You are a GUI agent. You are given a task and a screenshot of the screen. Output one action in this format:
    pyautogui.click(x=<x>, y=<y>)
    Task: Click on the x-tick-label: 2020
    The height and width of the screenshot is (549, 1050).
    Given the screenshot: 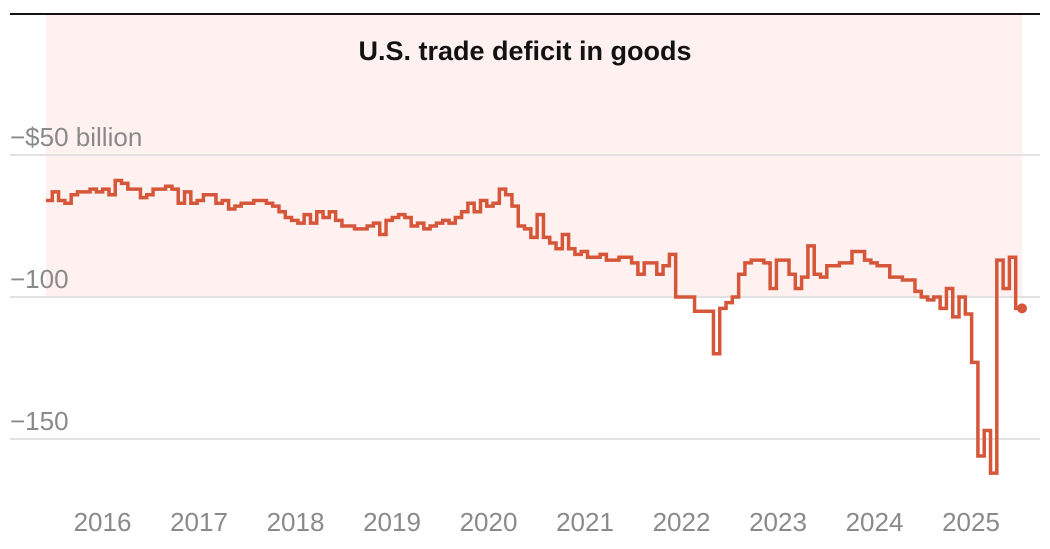 What is the action you would take?
    pyautogui.click(x=489, y=522)
    